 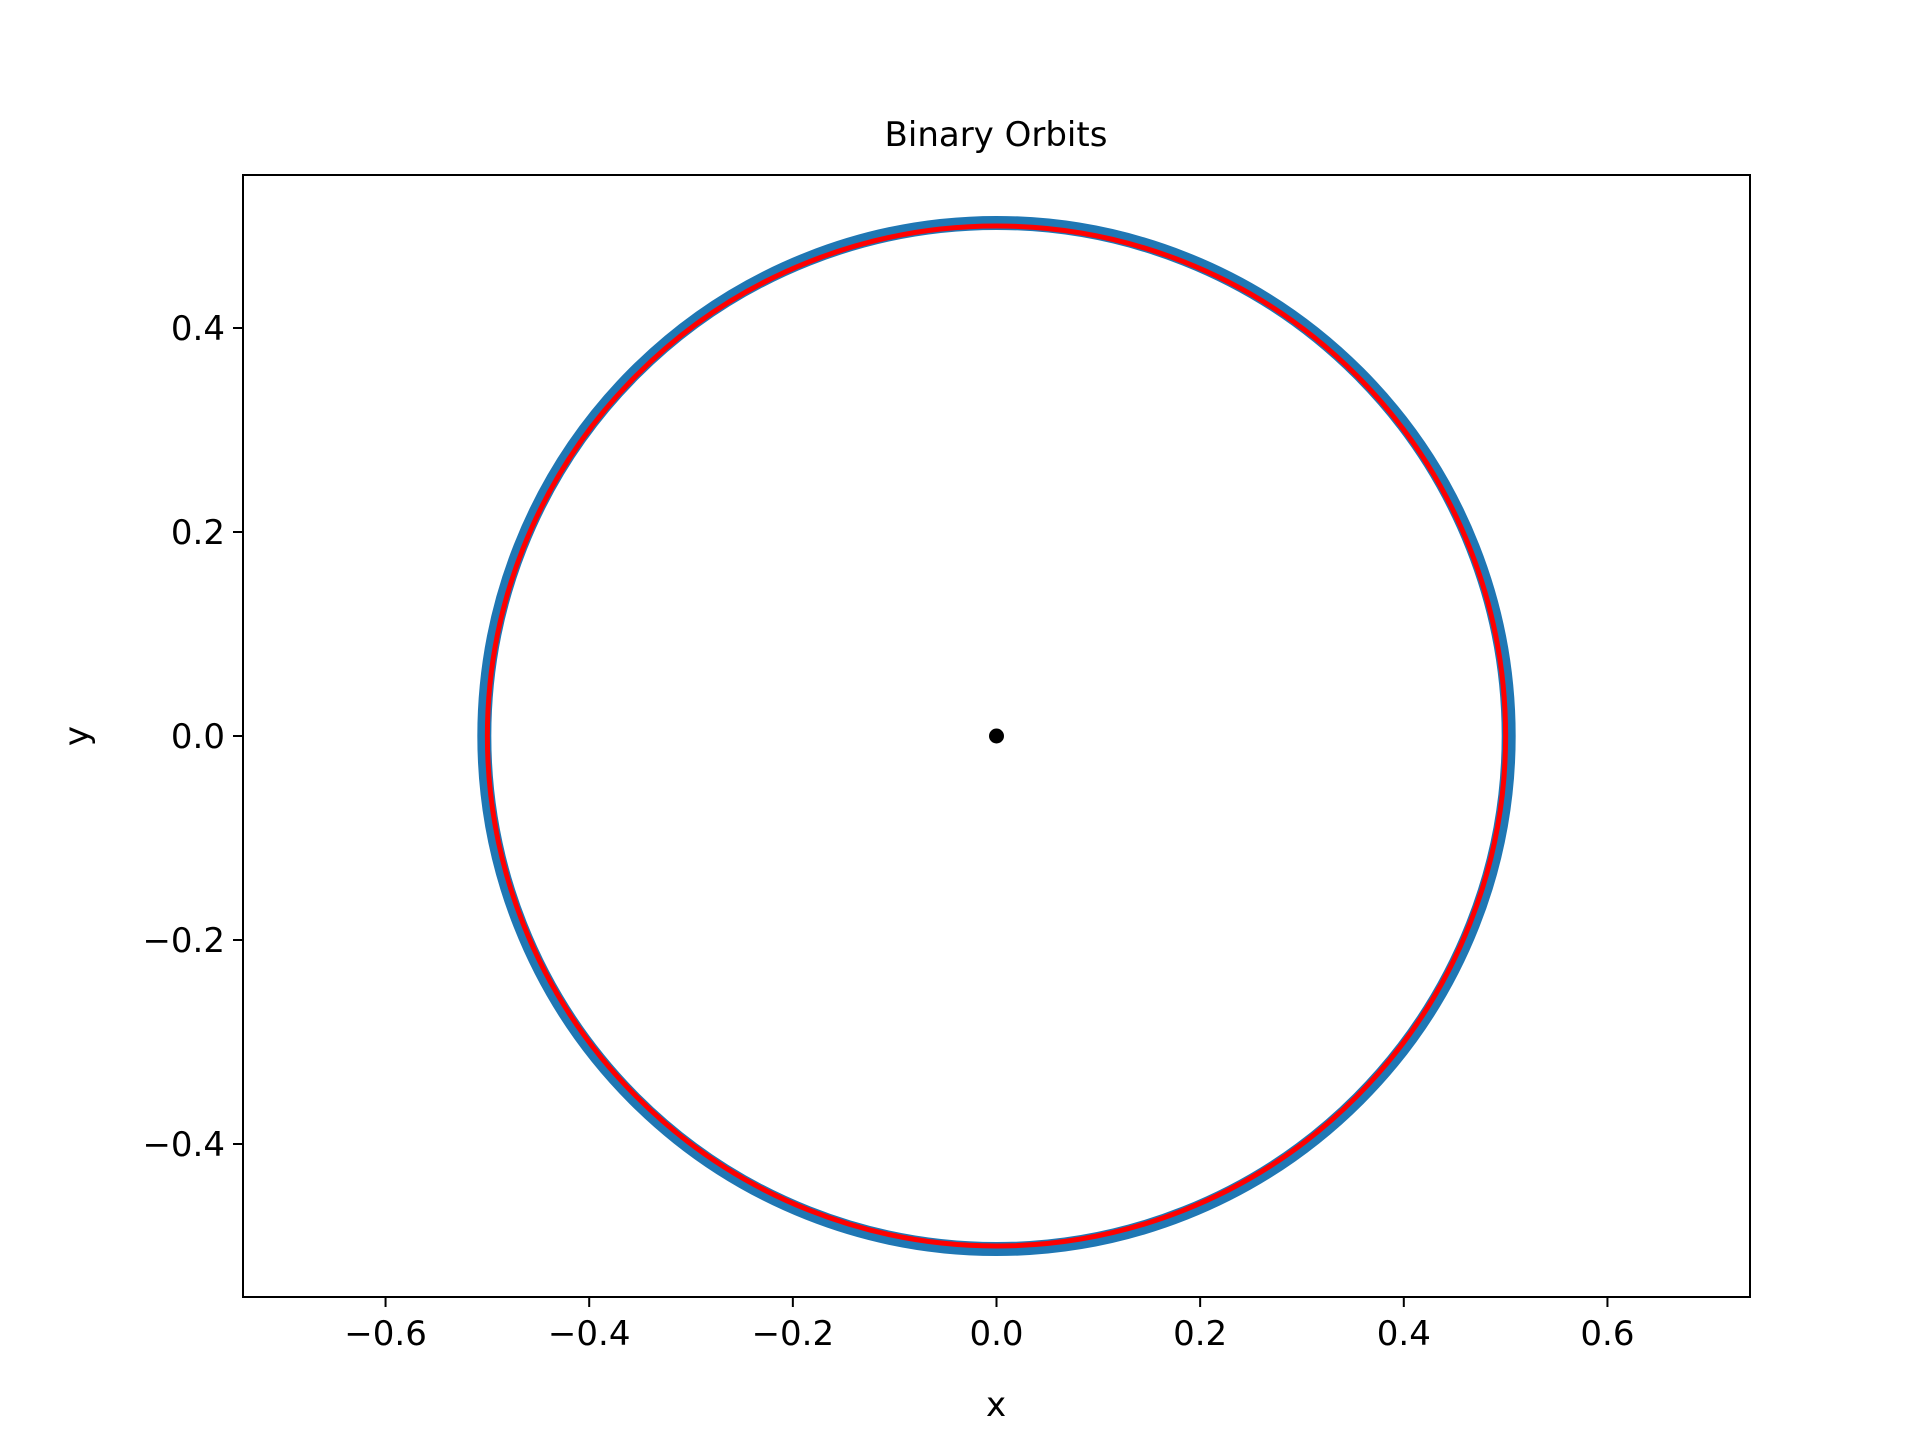 I want to click on y-tick-label-1: −0.2, so click(x=183, y=941).